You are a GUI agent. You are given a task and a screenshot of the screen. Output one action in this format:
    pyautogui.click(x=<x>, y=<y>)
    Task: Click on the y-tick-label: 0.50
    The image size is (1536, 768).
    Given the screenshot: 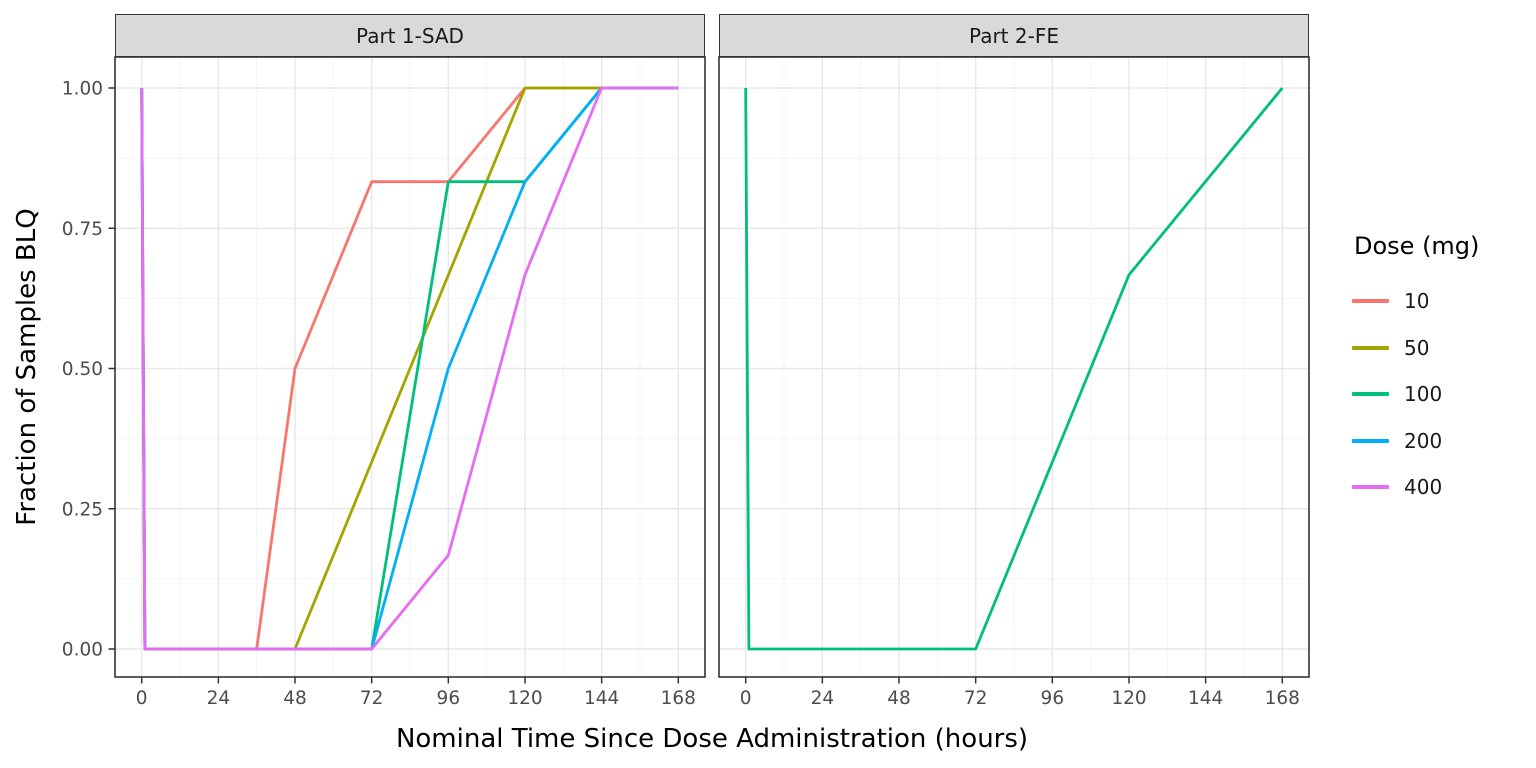 What is the action you would take?
    pyautogui.click(x=82, y=369)
    